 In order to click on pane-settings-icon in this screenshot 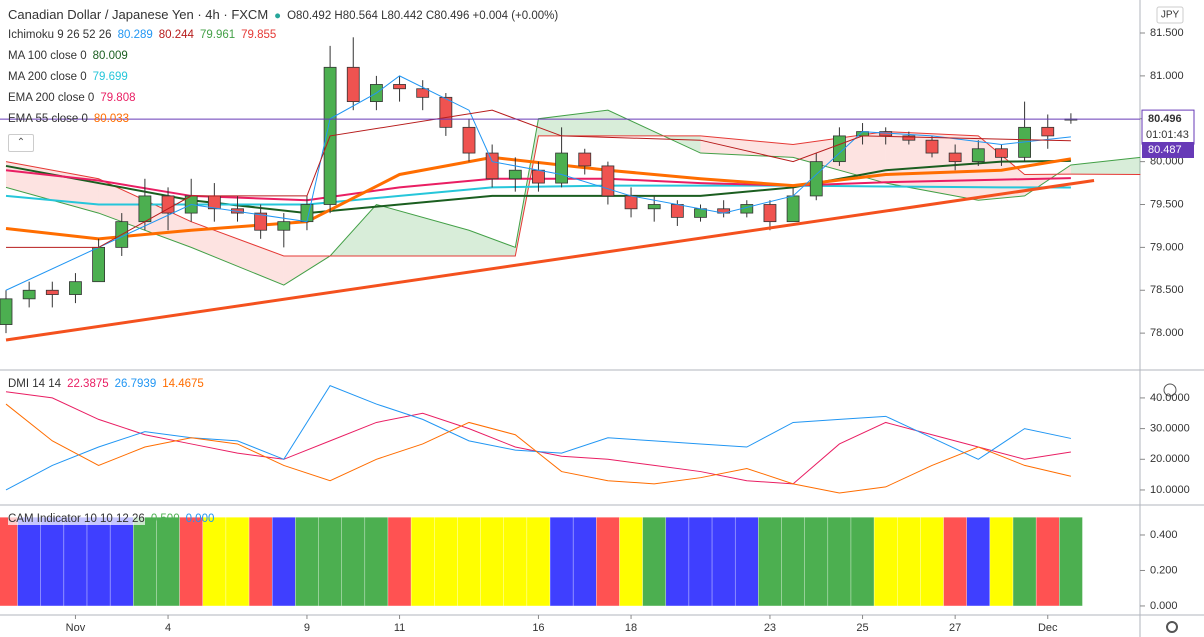, I will do `click(1170, 390)`.